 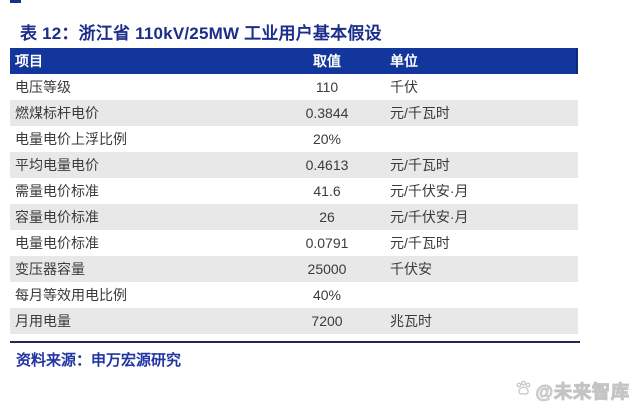 I want to click on table-row: 容量电价标准 26 元/千伏安·月, so click(x=294, y=217).